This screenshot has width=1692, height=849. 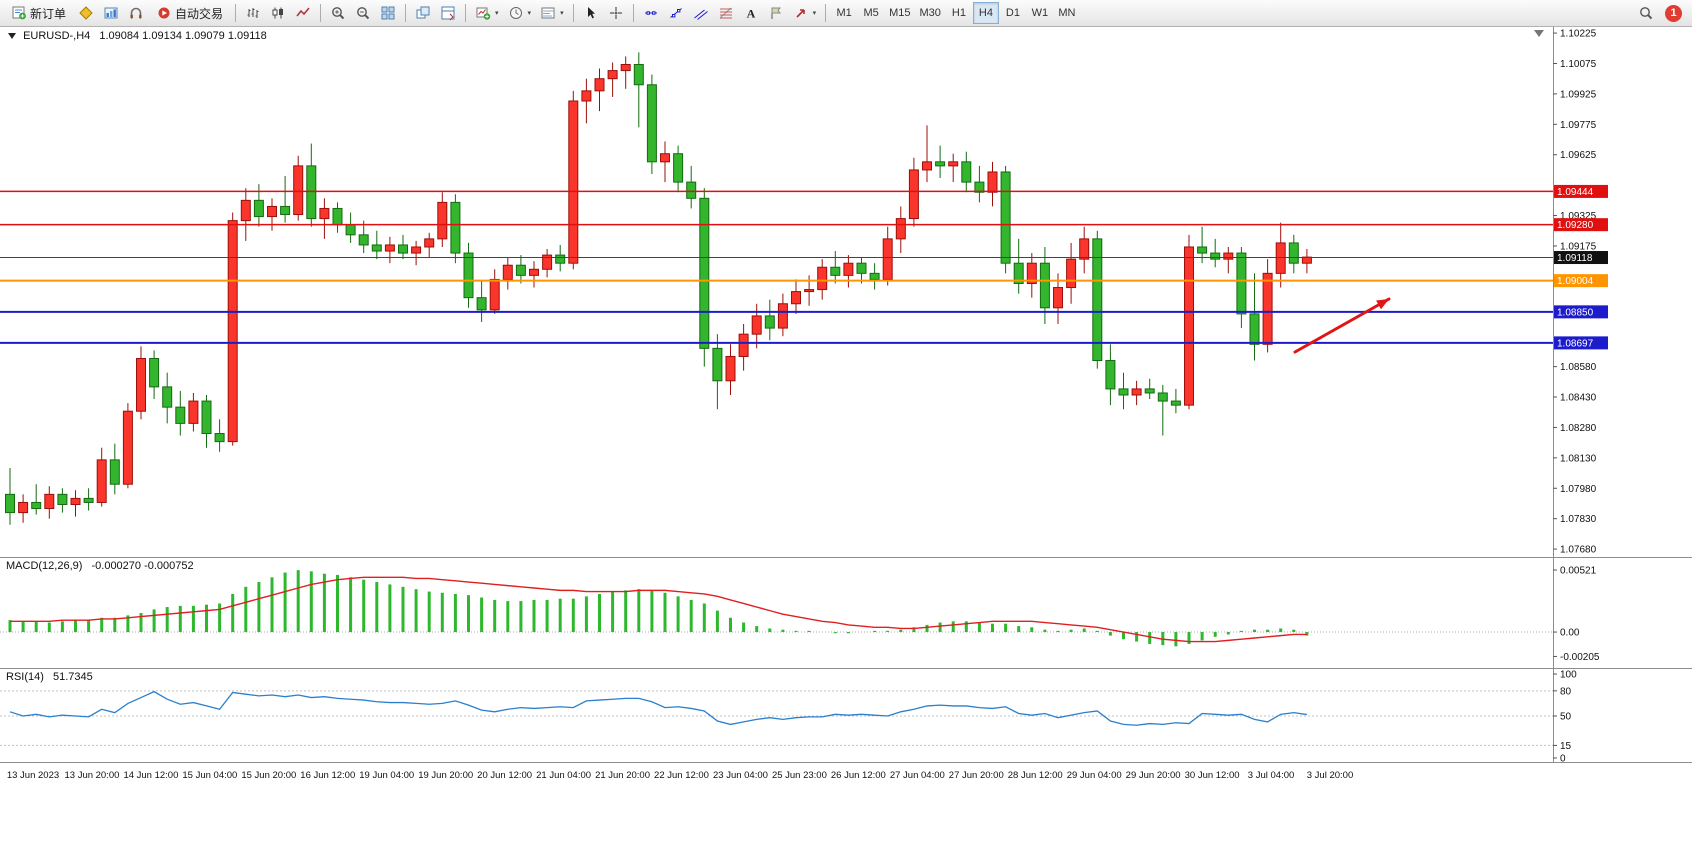 I want to click on toolbar: 新订单 自动交易 ▾ ▾, so click(x=846, y=13).